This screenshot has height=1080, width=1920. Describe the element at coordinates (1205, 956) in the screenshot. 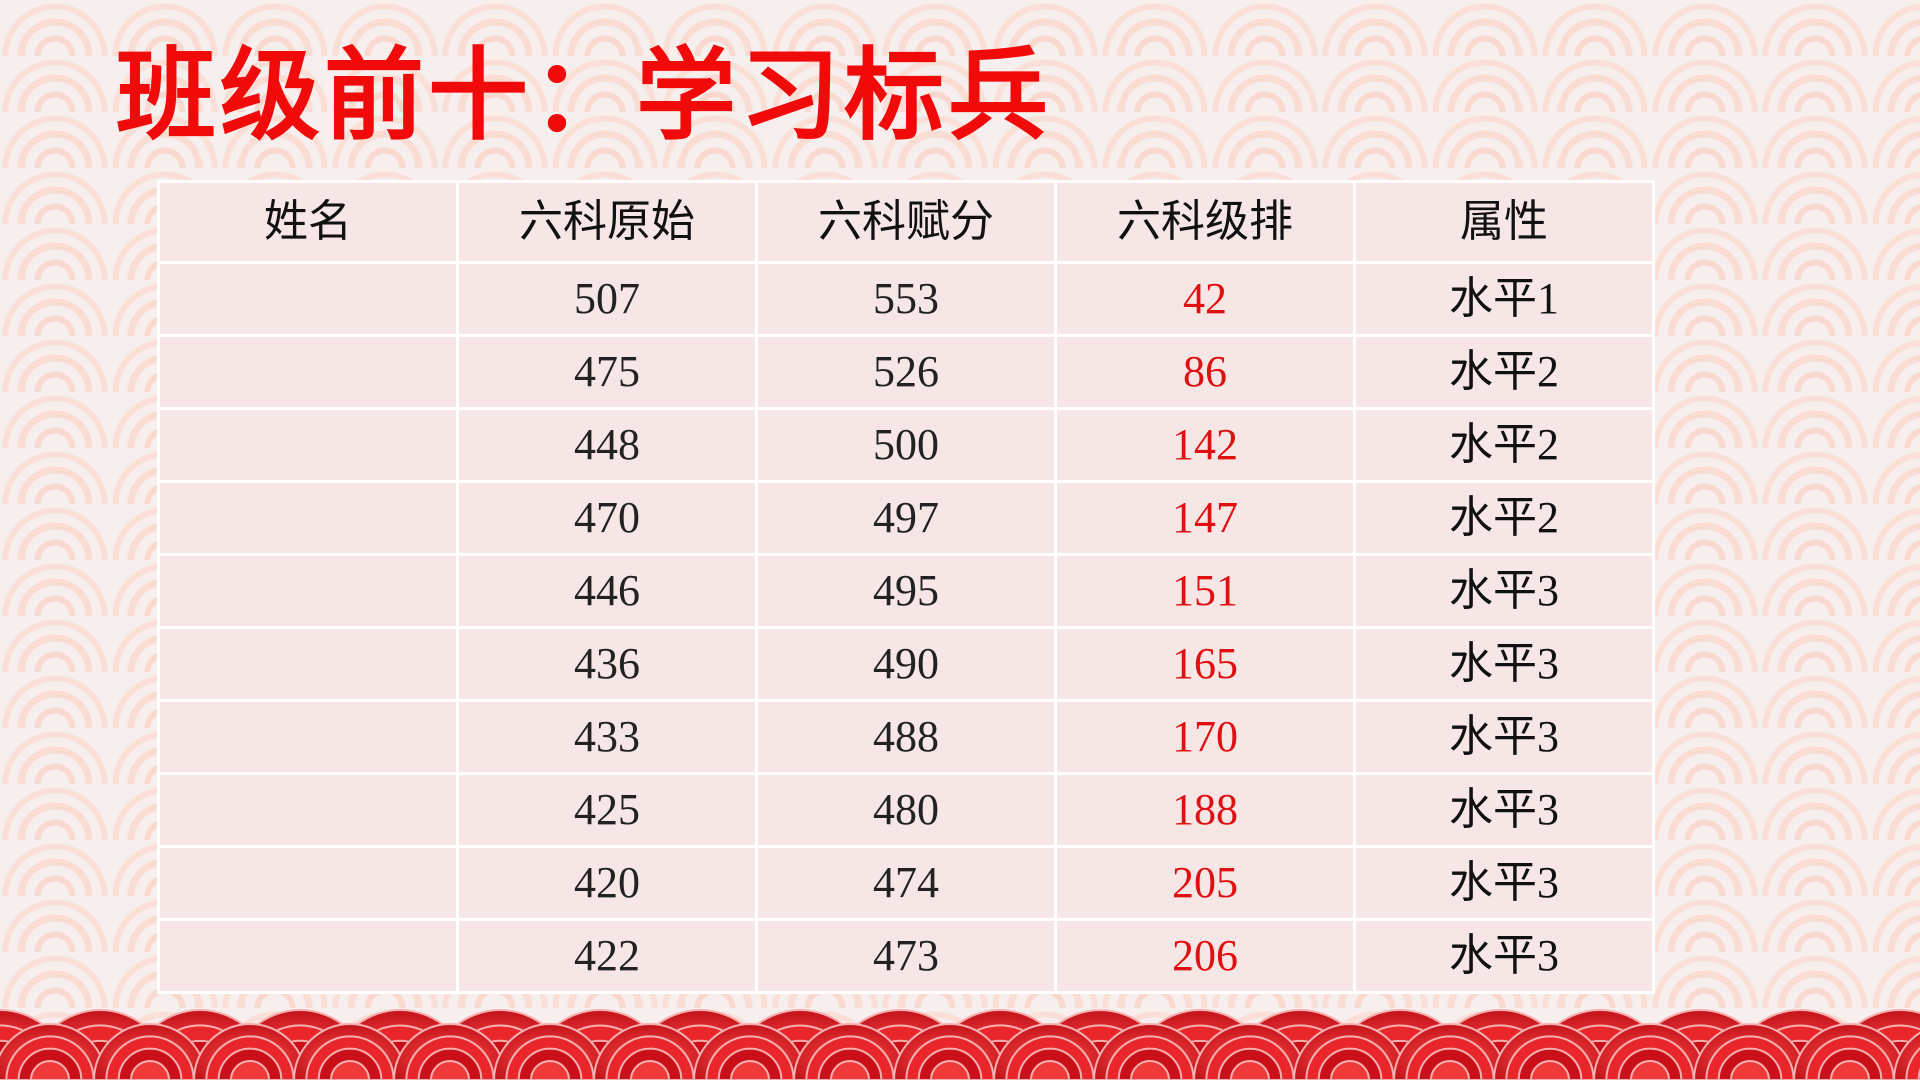

I see `cell-rank: 206` at that location.